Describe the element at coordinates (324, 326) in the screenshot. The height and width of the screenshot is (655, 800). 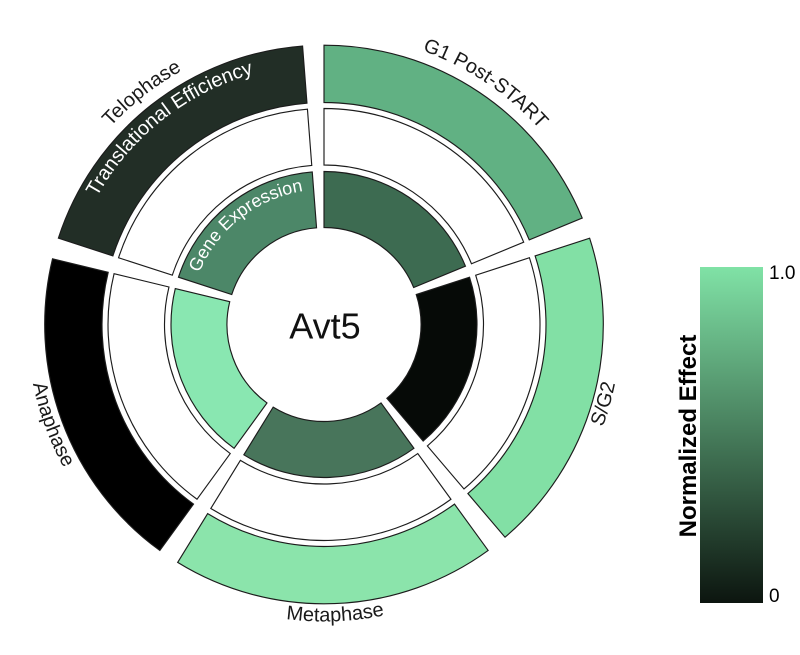
I see `svg-text: Avt5` at that location.